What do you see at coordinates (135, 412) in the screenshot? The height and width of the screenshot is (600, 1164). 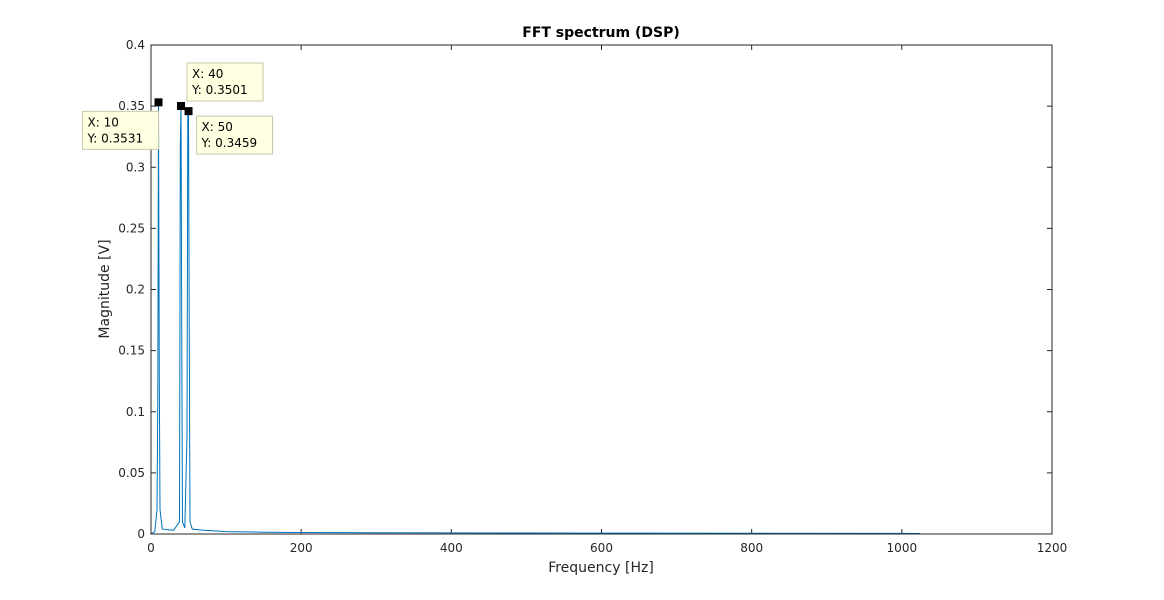 I see `y-tick-label: 0.1` at bounding box center [135, 412].